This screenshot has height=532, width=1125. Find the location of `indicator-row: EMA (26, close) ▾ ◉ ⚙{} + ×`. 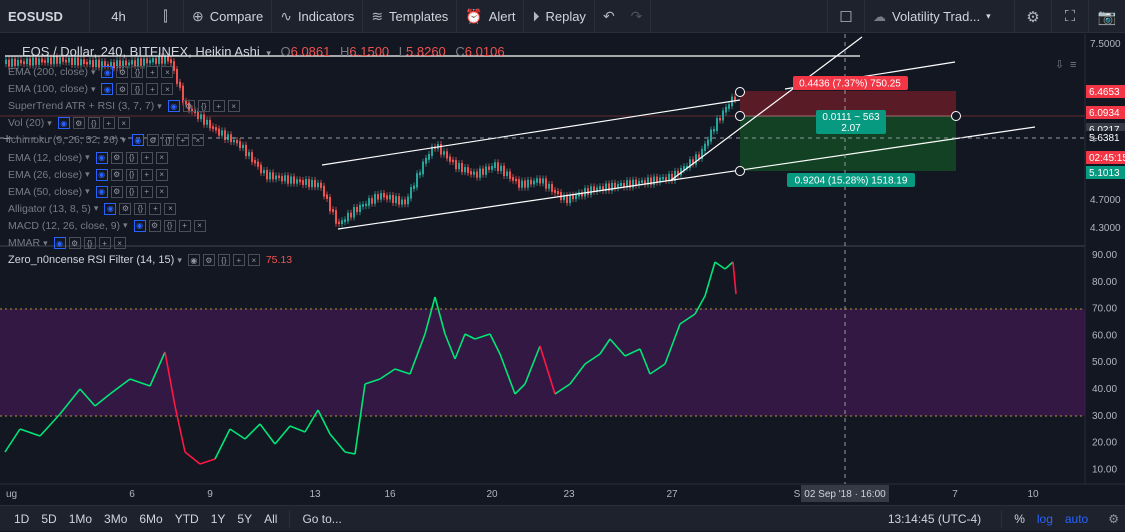

indicator-row: EMA (26, close) ▾ ◉ ⚙{} + × is located at coordinates (88, 174).